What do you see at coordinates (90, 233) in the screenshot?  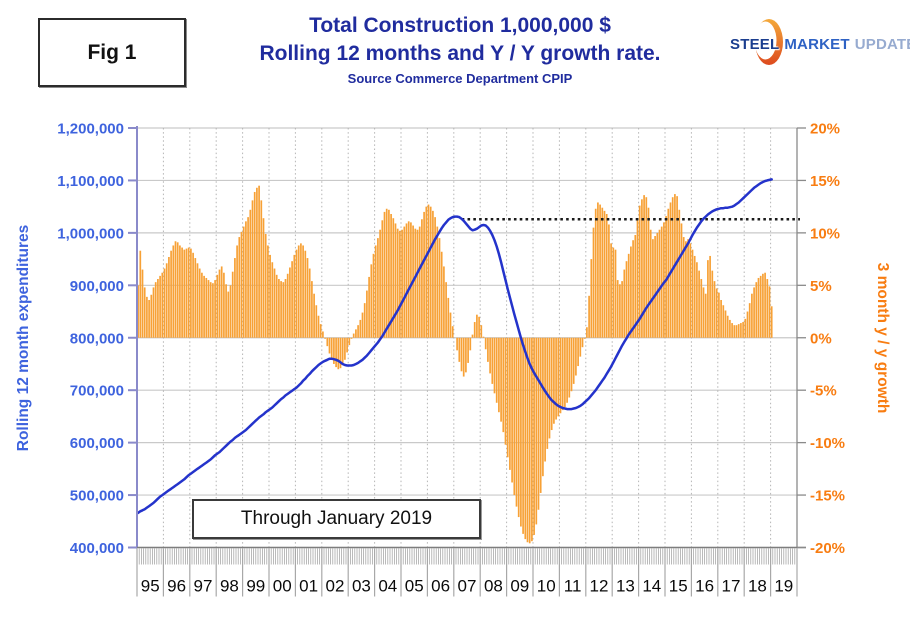 I see `left-axis-tick-label: 1,000,000` at bounding box center [90, 233].